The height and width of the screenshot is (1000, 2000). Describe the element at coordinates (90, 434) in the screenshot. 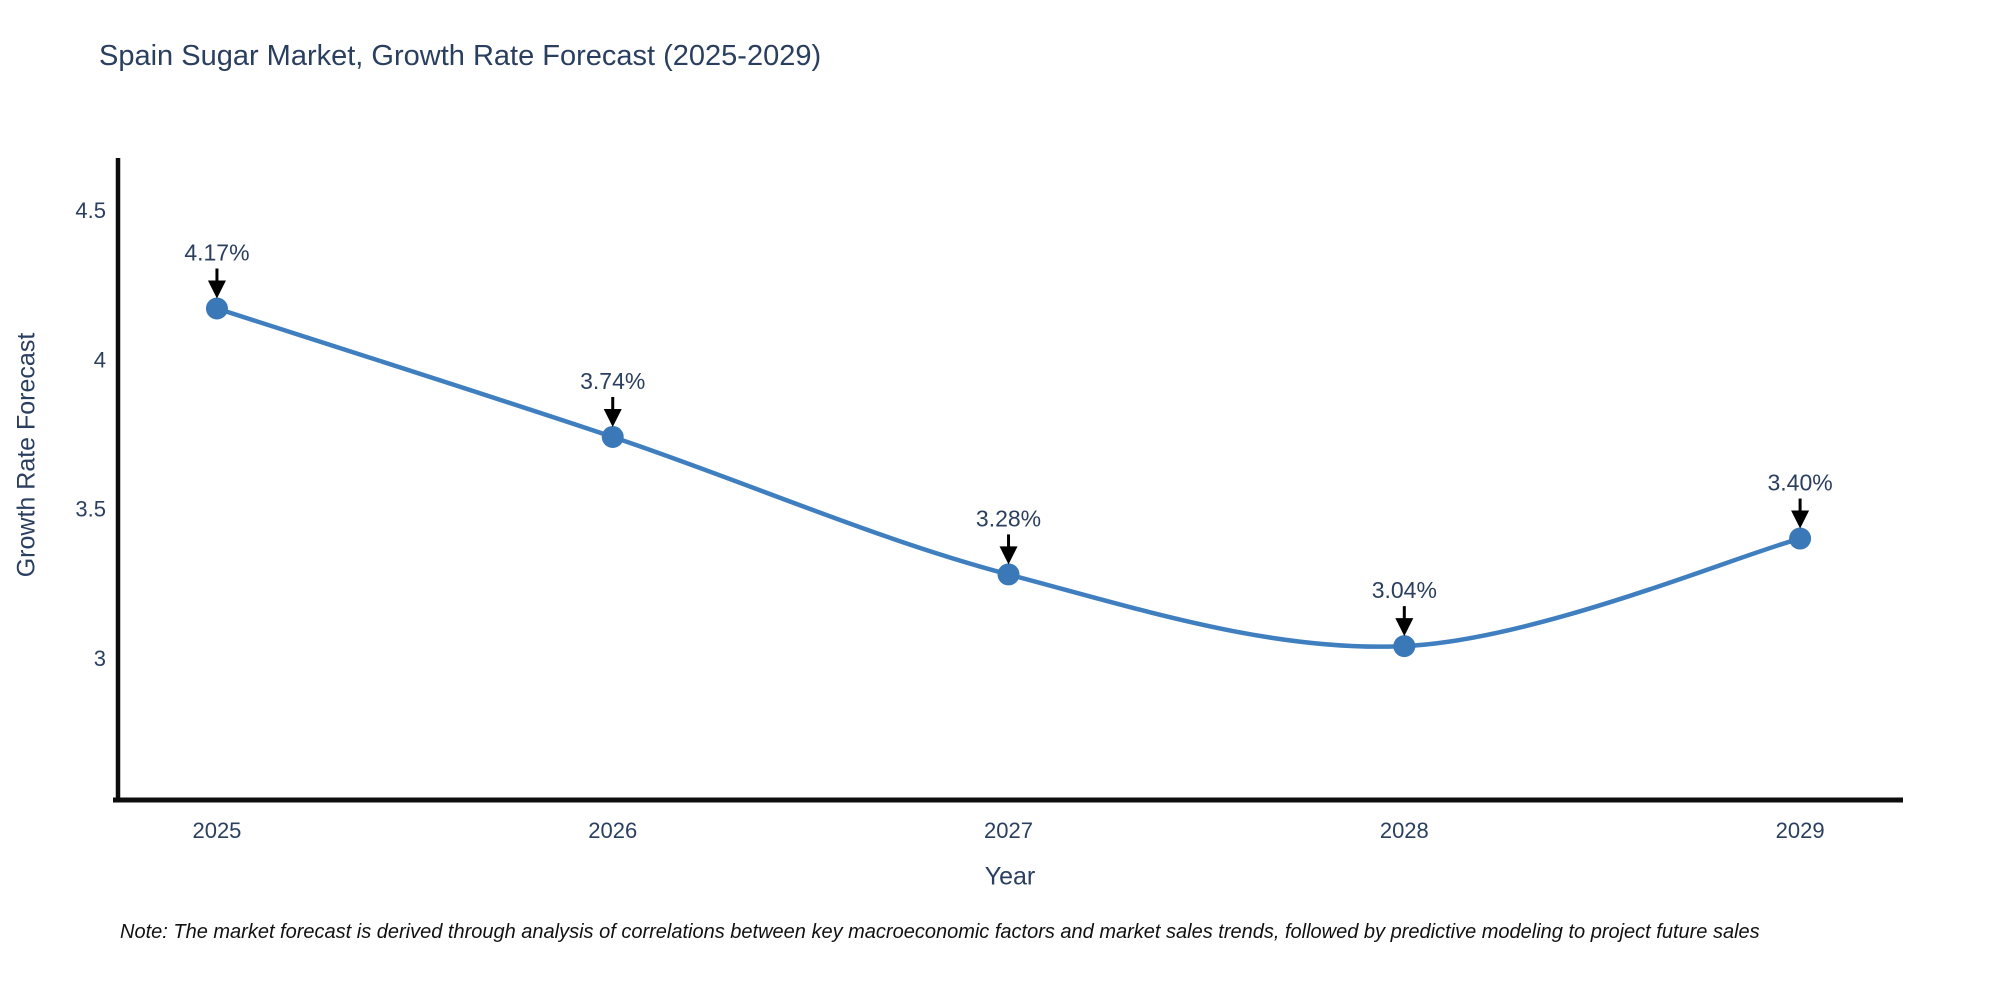

I see `y-tick-labels: 3 3.5 4 4.5` at that location.